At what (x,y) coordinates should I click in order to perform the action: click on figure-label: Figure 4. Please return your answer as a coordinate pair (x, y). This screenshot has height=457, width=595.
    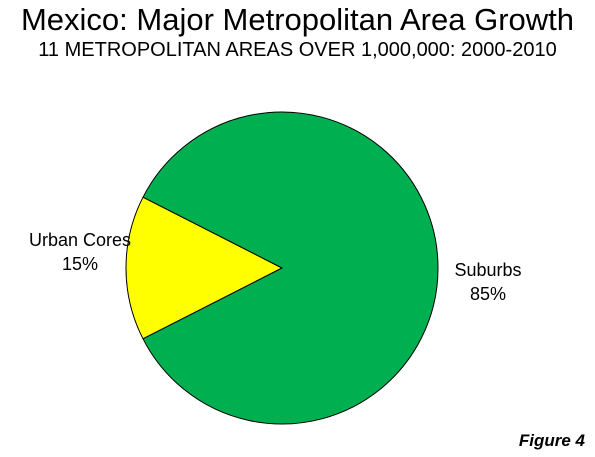
    Looking at the image, I should click on (551, 440).